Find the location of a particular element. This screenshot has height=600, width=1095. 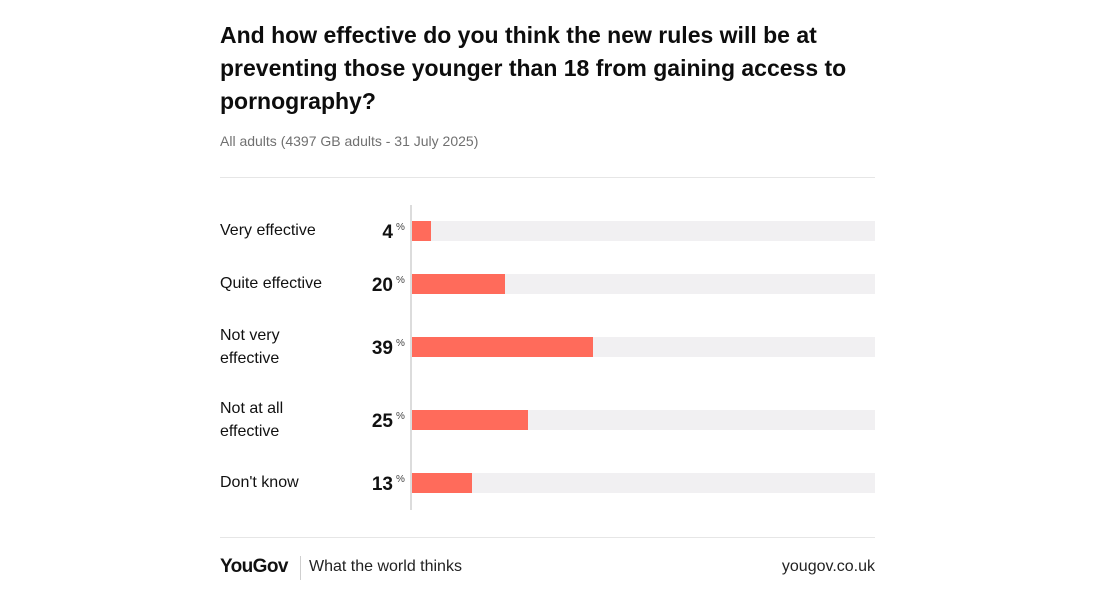

value-label-not-at-all-effective: 25 is located at coordinates (382, 421).